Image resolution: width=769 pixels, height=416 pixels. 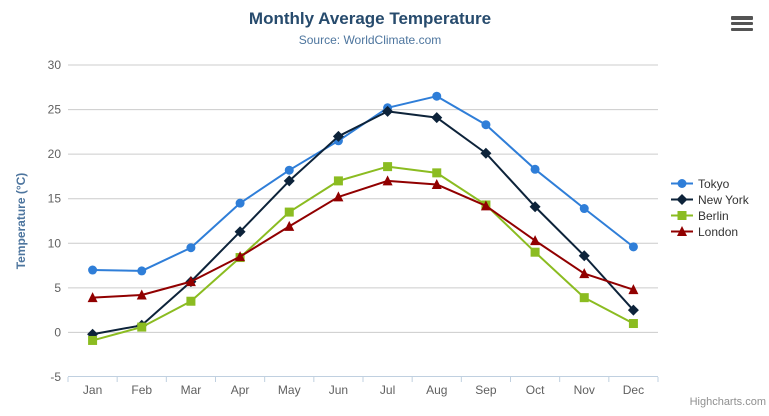 What do you see at coordinates (338, 390) in the screenshot?
I see `x-axis-label: Jun` at bounding box center [338, 390].